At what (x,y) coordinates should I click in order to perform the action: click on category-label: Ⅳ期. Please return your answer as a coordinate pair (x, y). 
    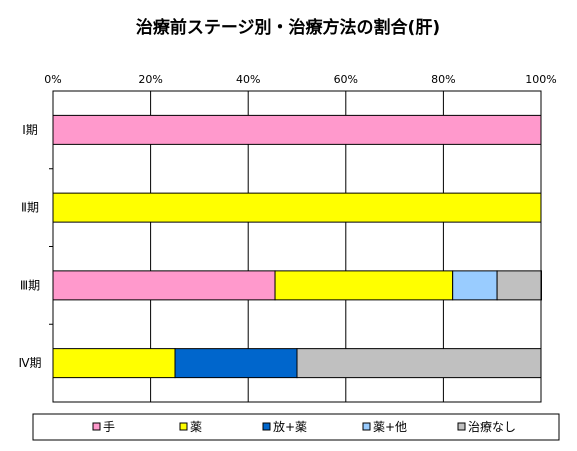
    Looking at the image, I should click on (29, 363).